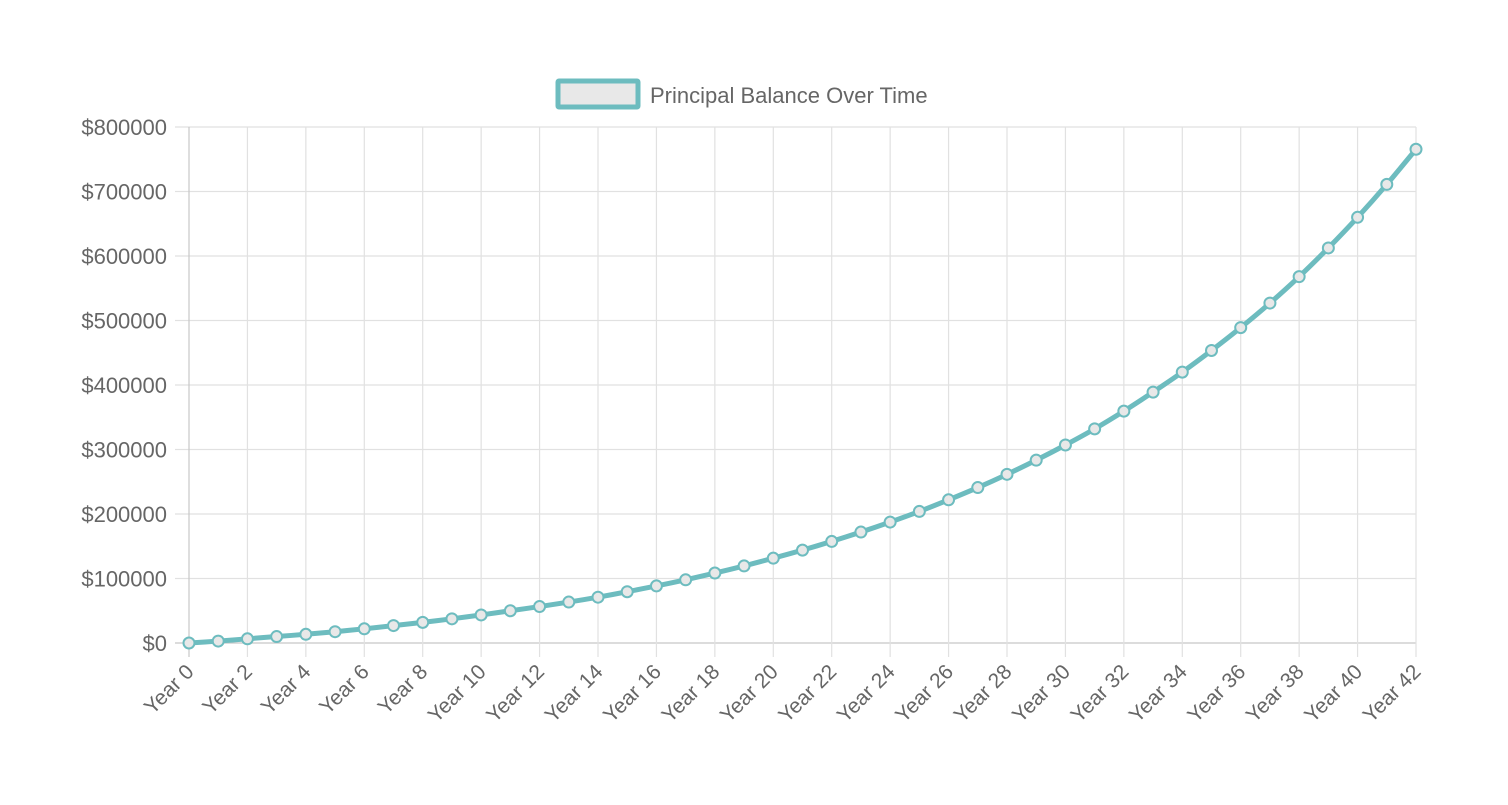 Image resolution: width=1508 pixels, height=805 pixels. I want to click on y-tick-label: $400000, so click(124, 385).